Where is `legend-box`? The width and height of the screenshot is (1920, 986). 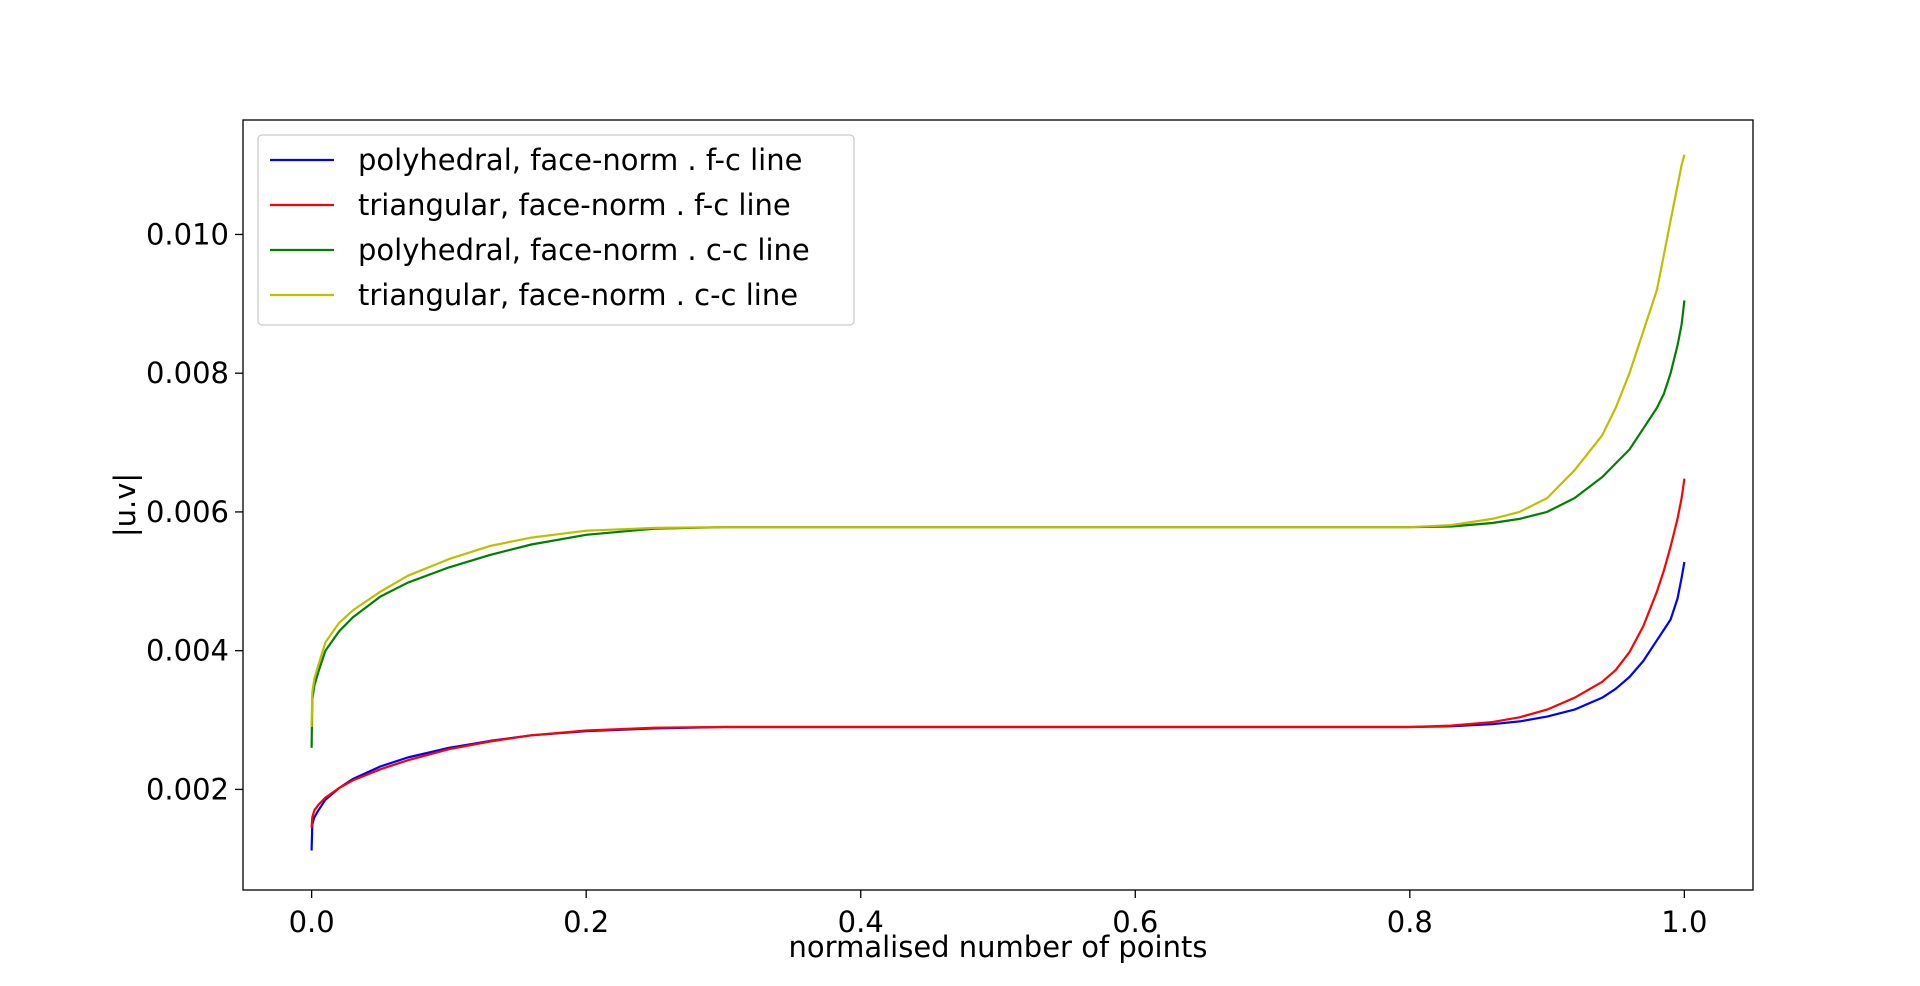 legend-box is located at coordinates (556, 230).